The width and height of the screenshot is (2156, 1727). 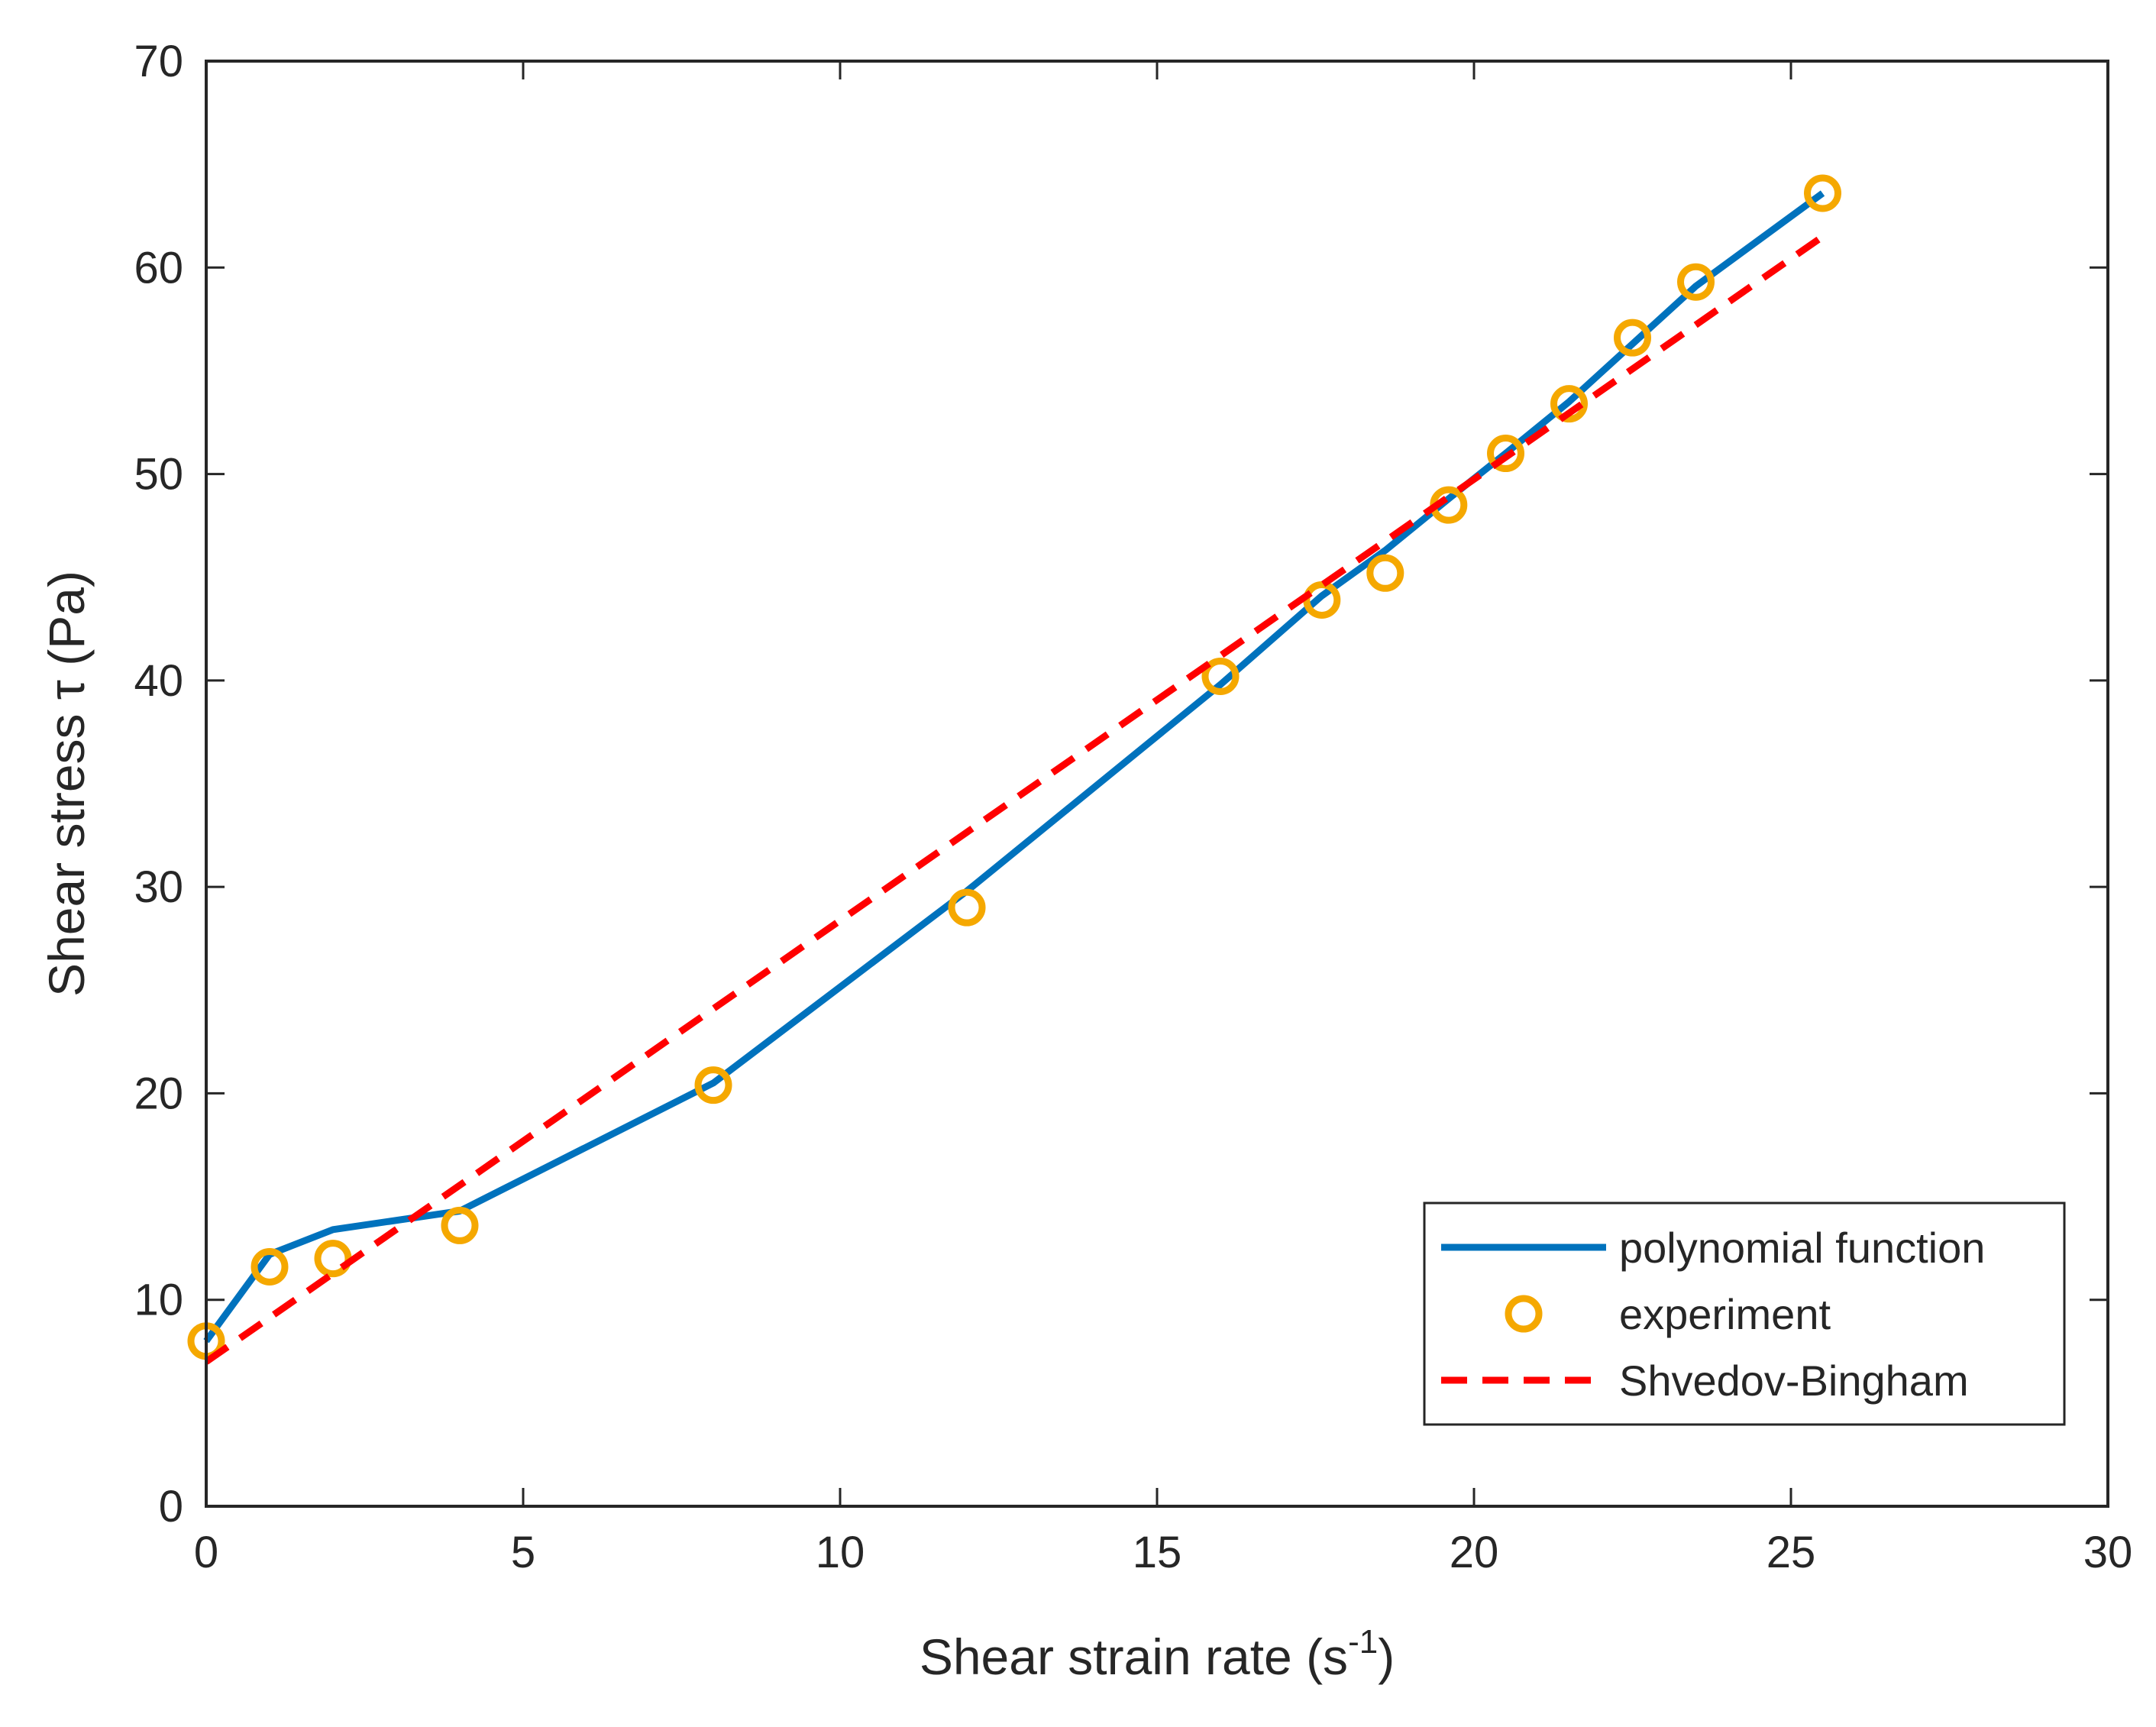 What do you see at coordinates (1157, 1654) in the screenshot?
I see `x-axis-title: Shear strain rate (s-1)` at bounding box center [1157, 1654].